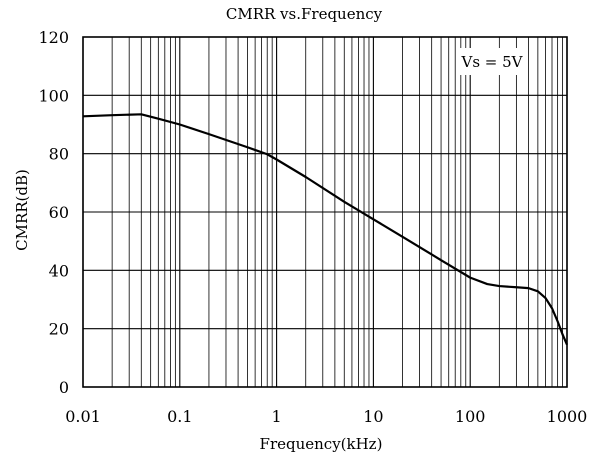  Describe the element at coordinates (277, 416) in the screenshot. I see `x-tick-label: 1` at that location.